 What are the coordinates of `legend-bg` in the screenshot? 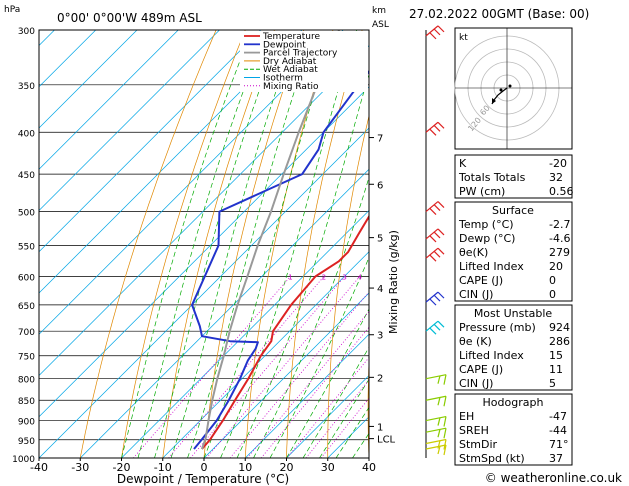 It's located at (304, 61).